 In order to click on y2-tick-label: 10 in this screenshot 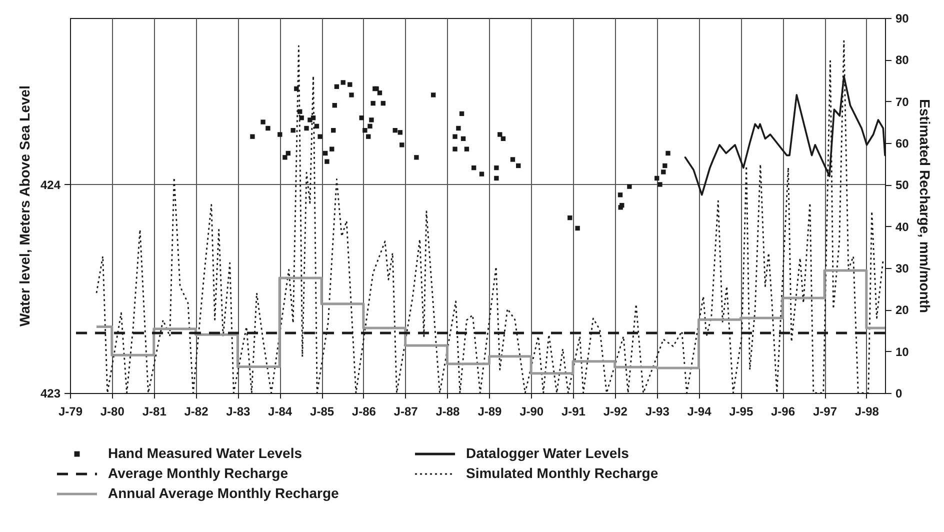, I will do `click(903, 351)`.